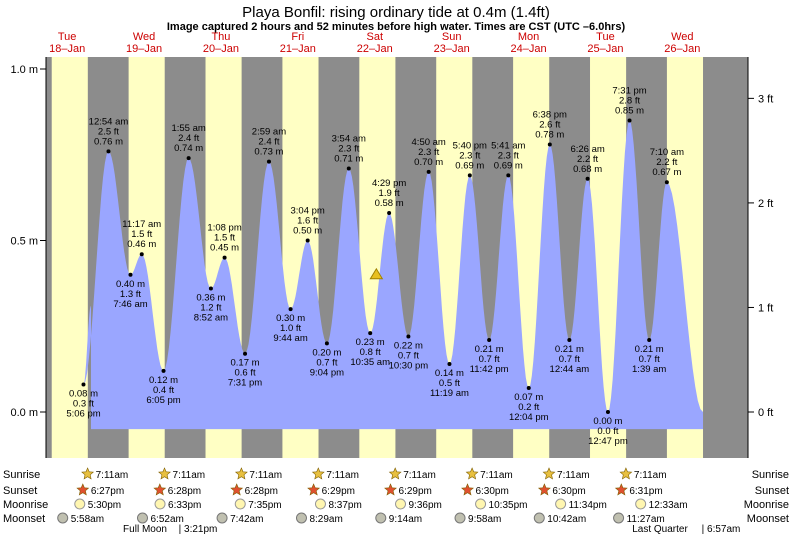  What do you see at coordinates (491, 491) in the screenshot?
I see `sunset-time: 6:30pm` at bounding box center [491, 491].